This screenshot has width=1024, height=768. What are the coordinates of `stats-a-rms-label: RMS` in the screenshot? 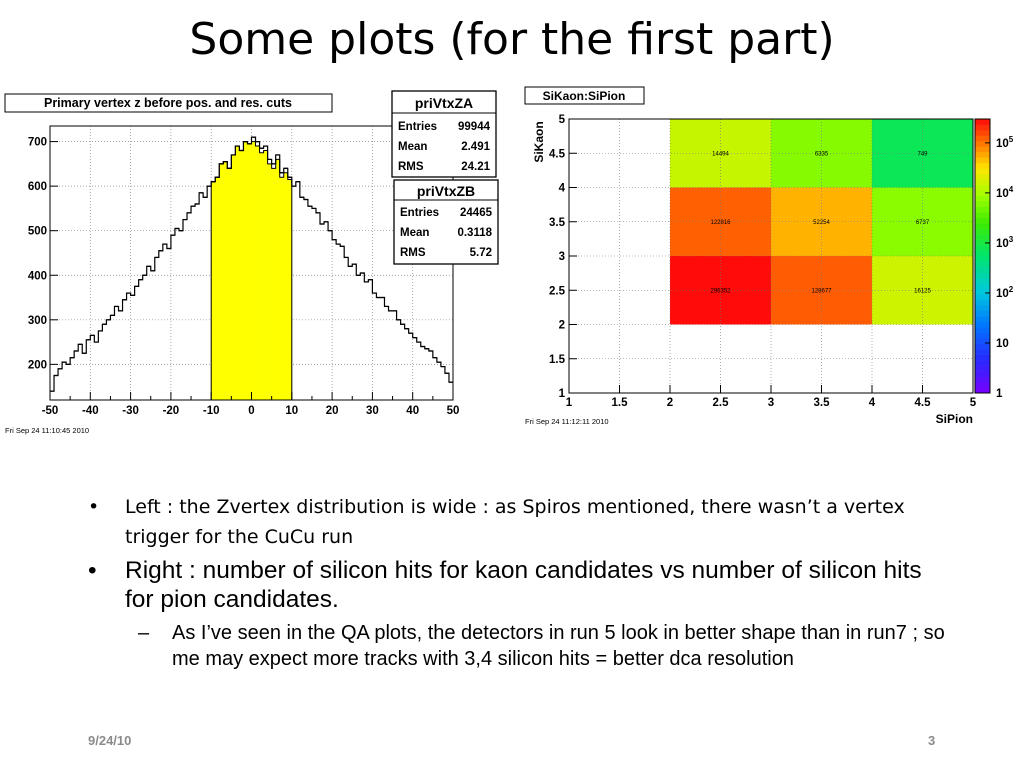 It's located at (411, 167).